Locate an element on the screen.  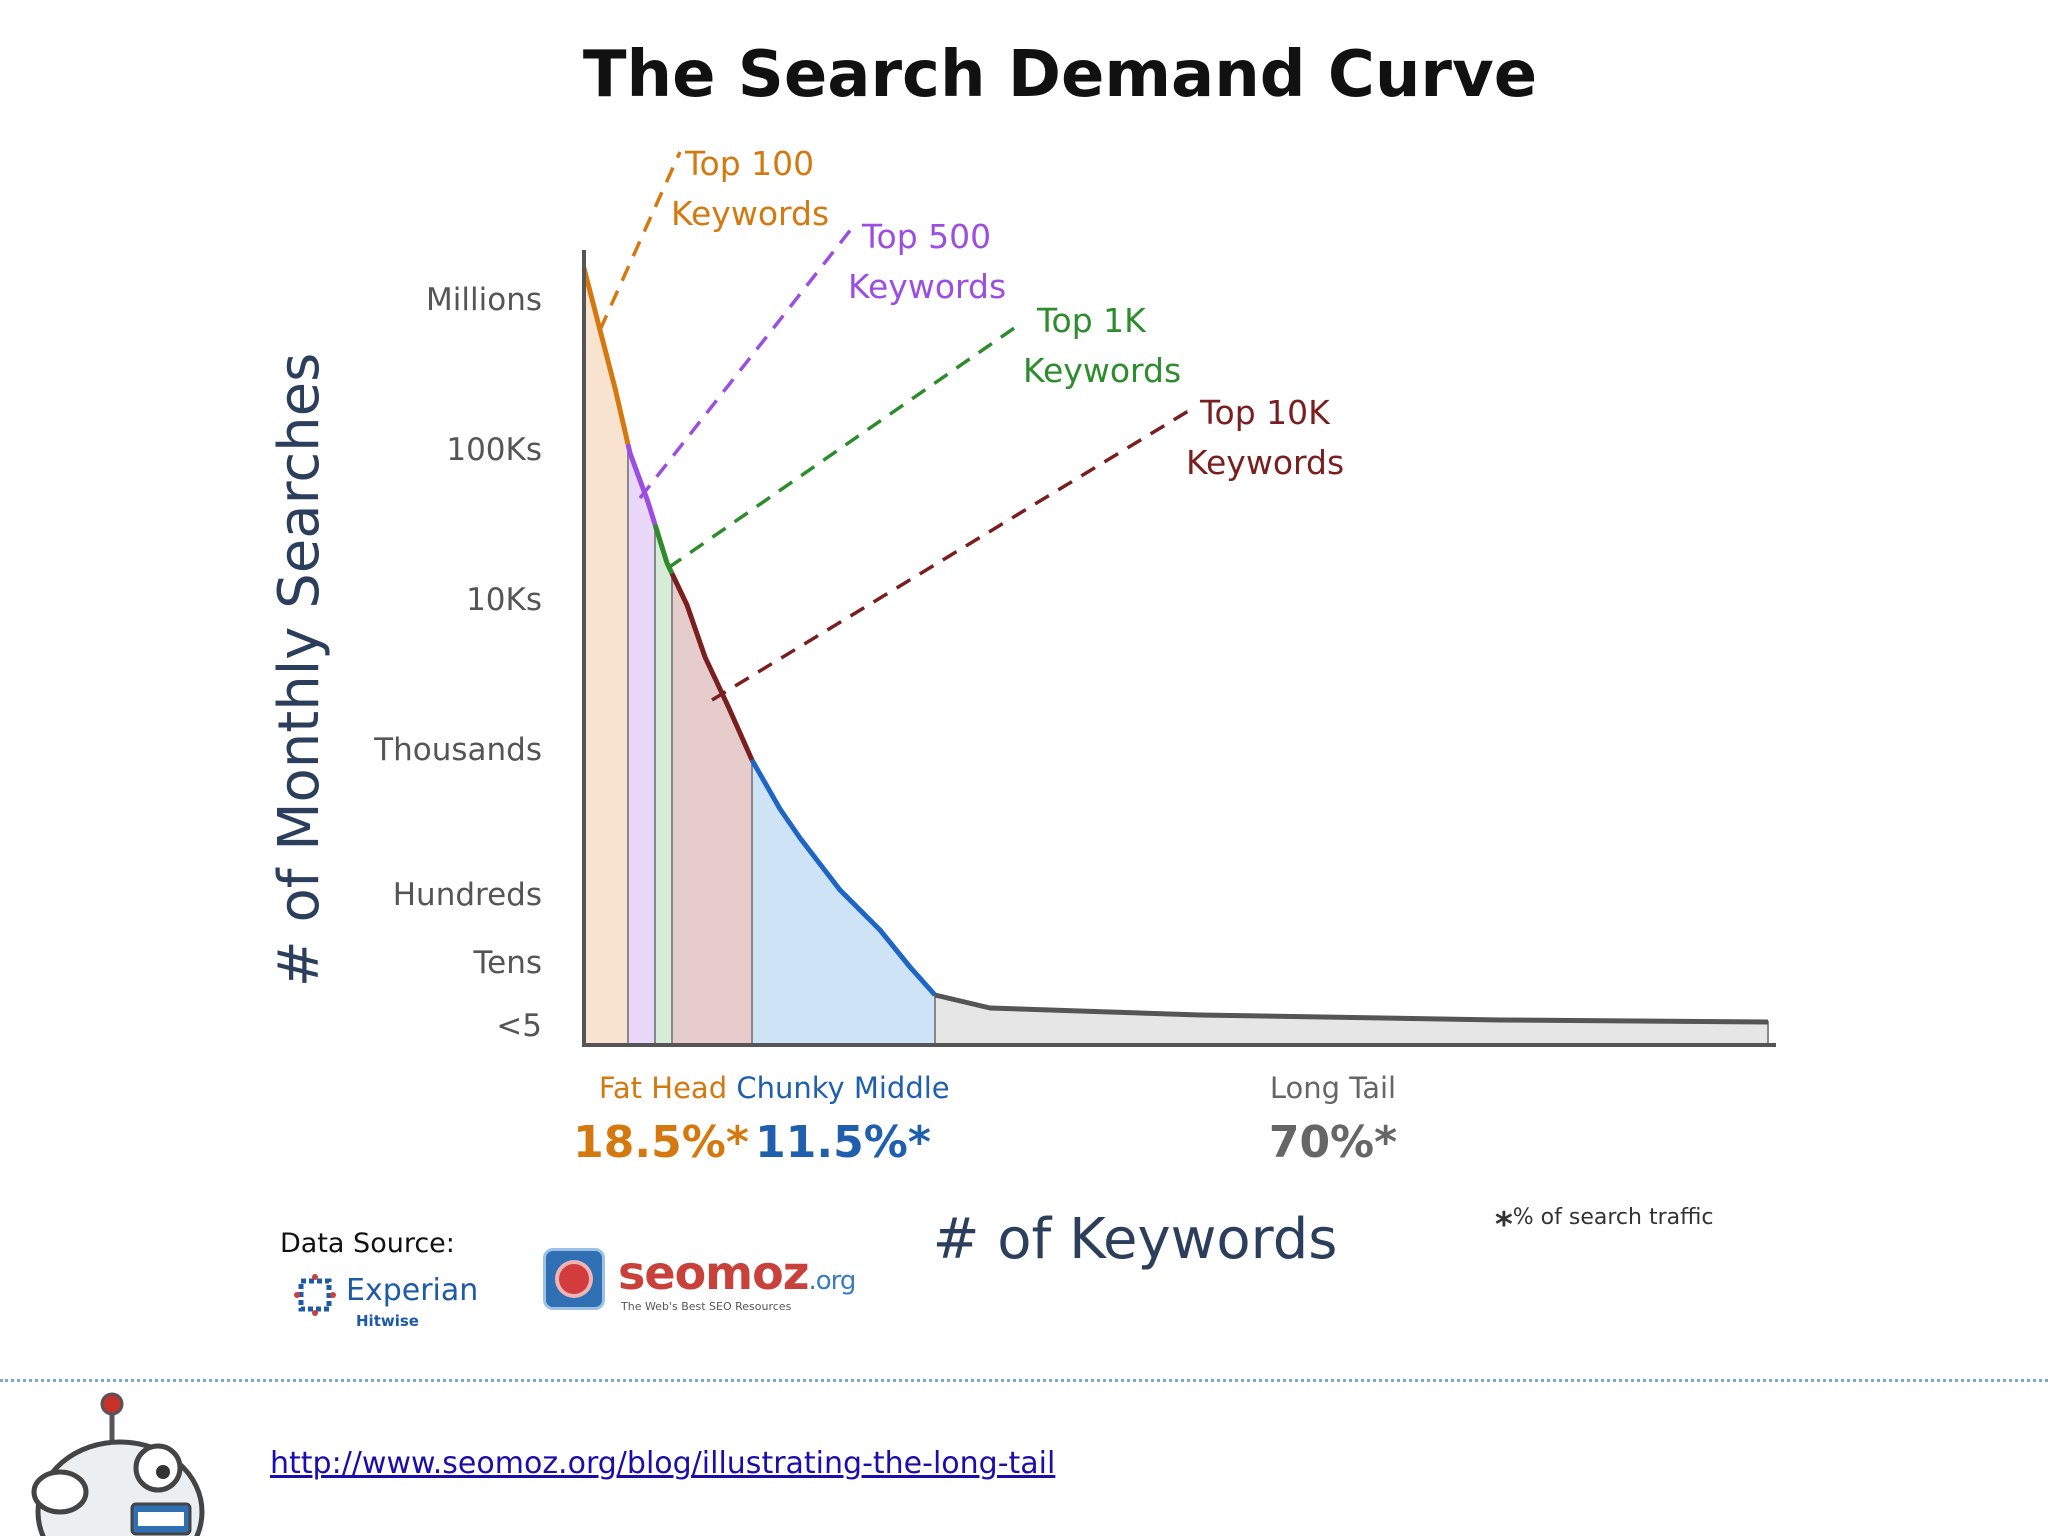
seomoz-logo: seomoz.org The Web's Best SEO Resources is located at coordinates (699, 1282).